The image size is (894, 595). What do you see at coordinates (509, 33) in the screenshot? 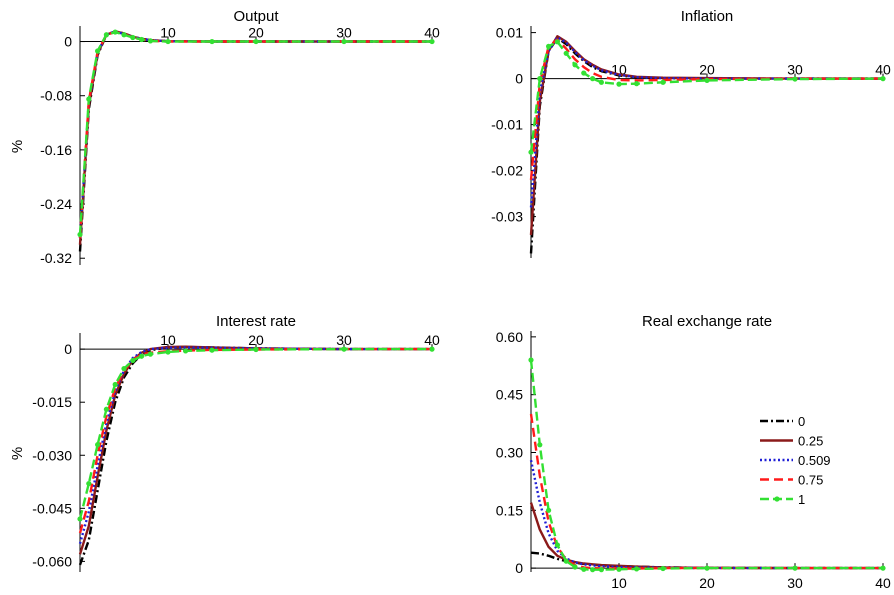
I see `y-tick-label: 0.01` at bounding box center [509, 33].